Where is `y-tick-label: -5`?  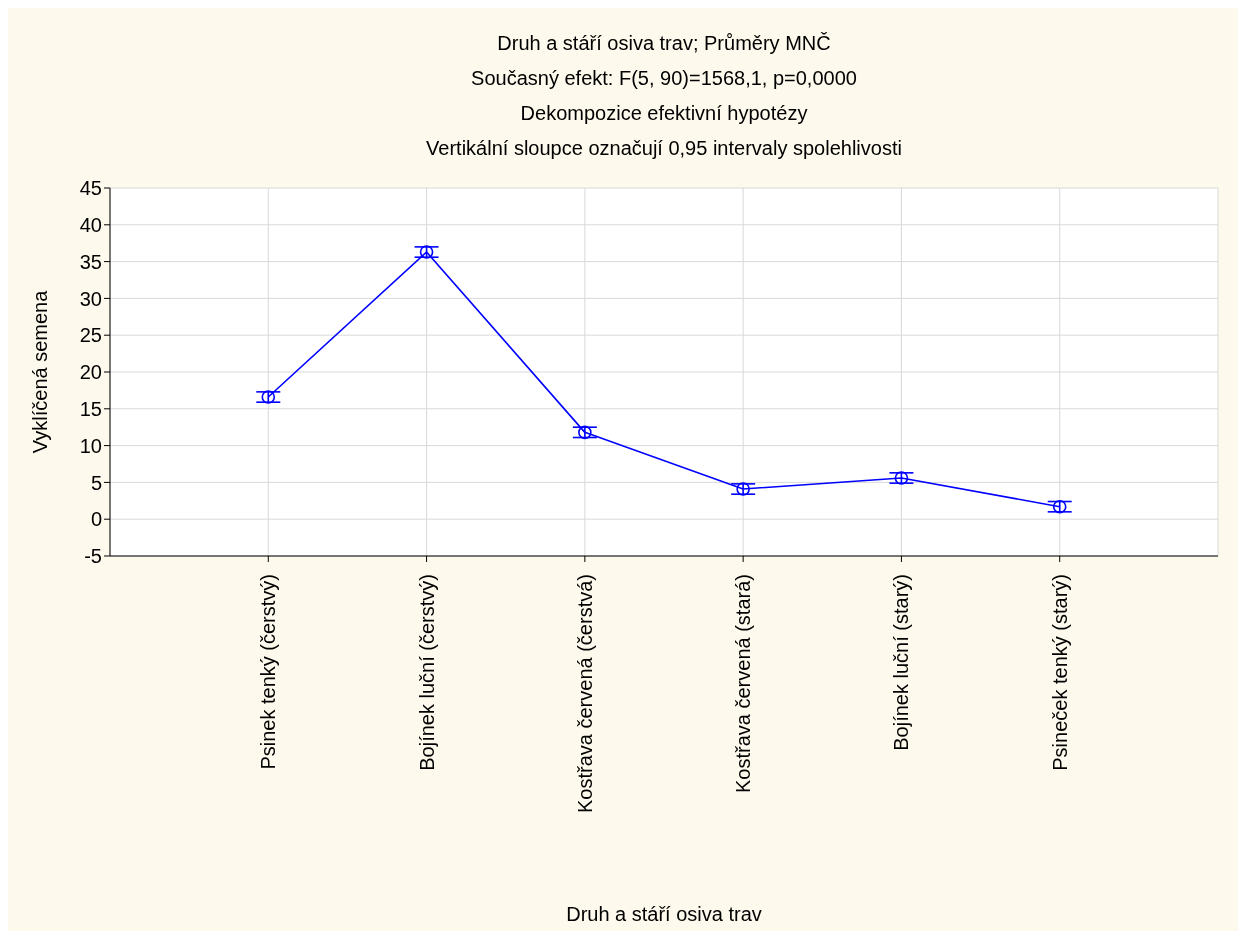
y-tick-label: -5 is located at coordinates (93, 556).